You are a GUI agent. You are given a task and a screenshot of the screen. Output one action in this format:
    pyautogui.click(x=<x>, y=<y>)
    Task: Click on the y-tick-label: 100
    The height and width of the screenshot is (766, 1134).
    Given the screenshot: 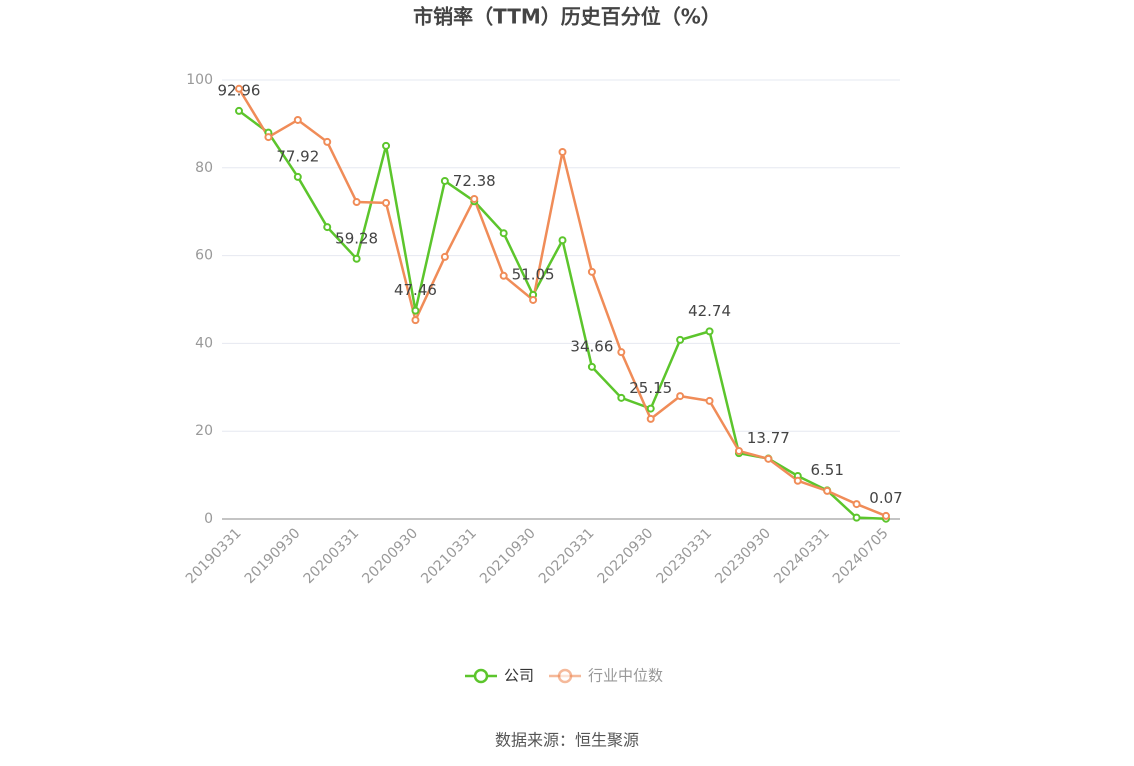 What is the action you would take?
    pyautogui.click(x=199, y=80)
    